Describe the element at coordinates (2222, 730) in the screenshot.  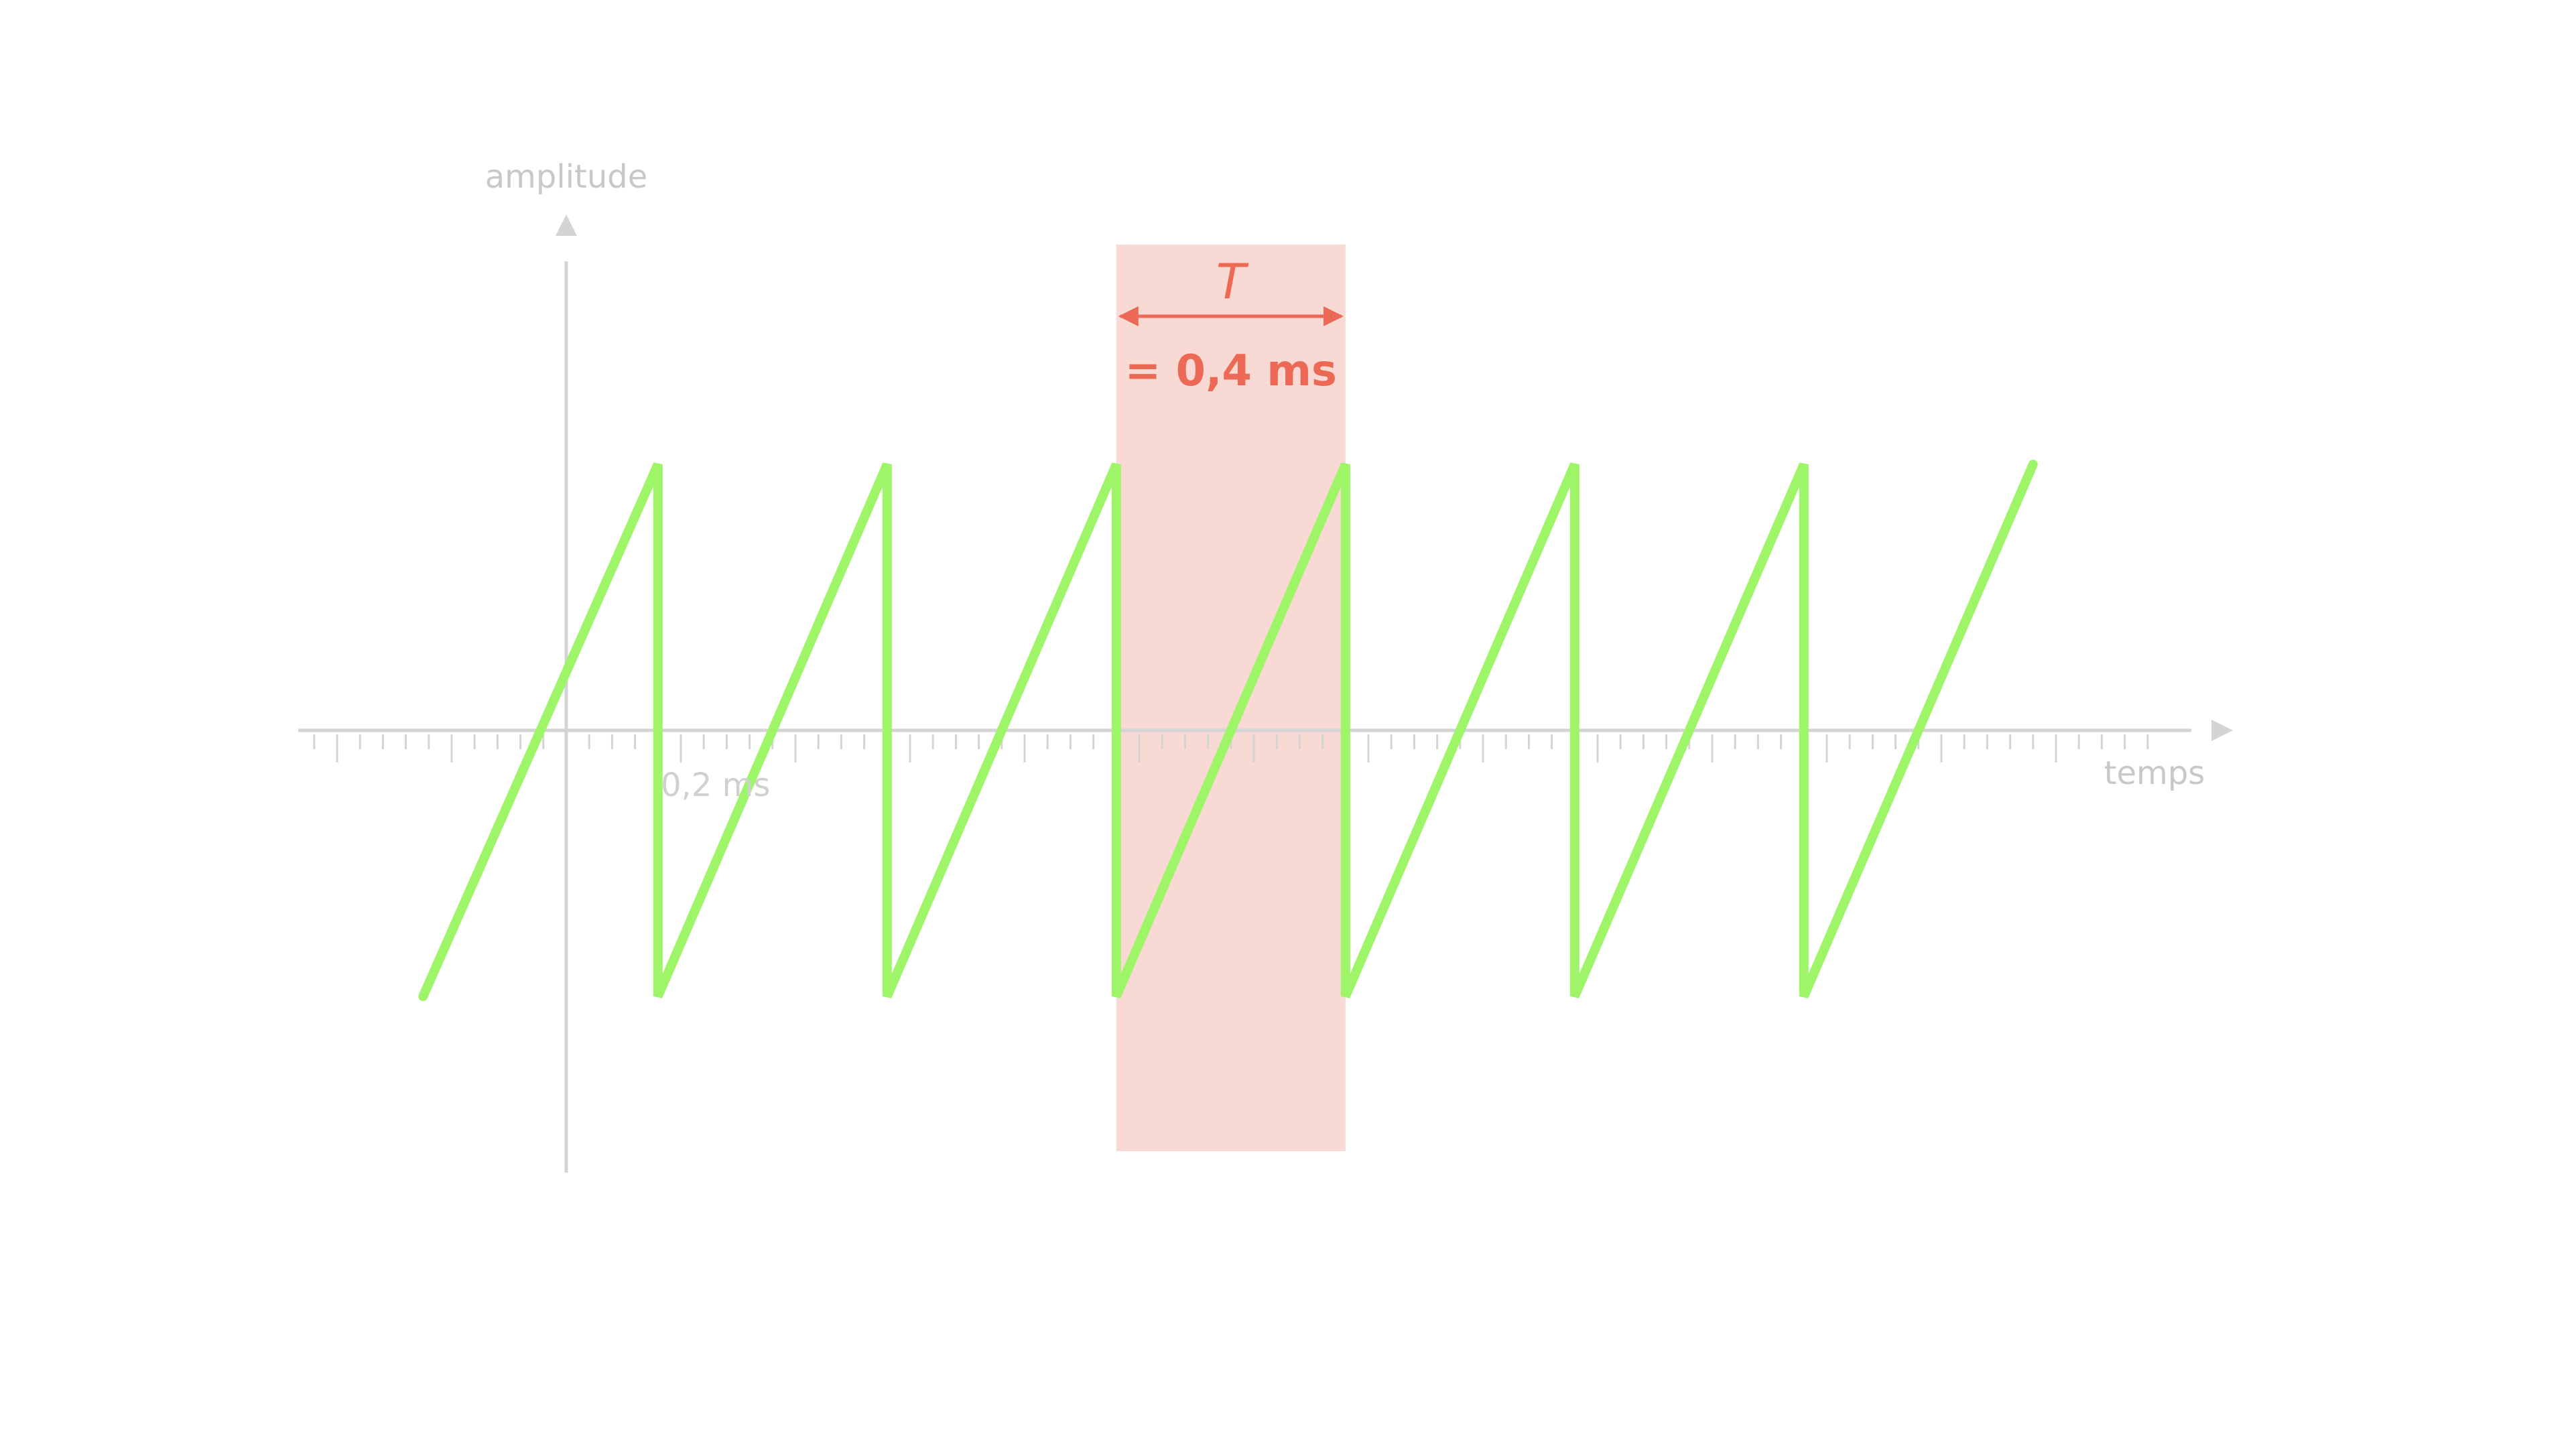
I see `x-axis-arrow-icon` at that location.